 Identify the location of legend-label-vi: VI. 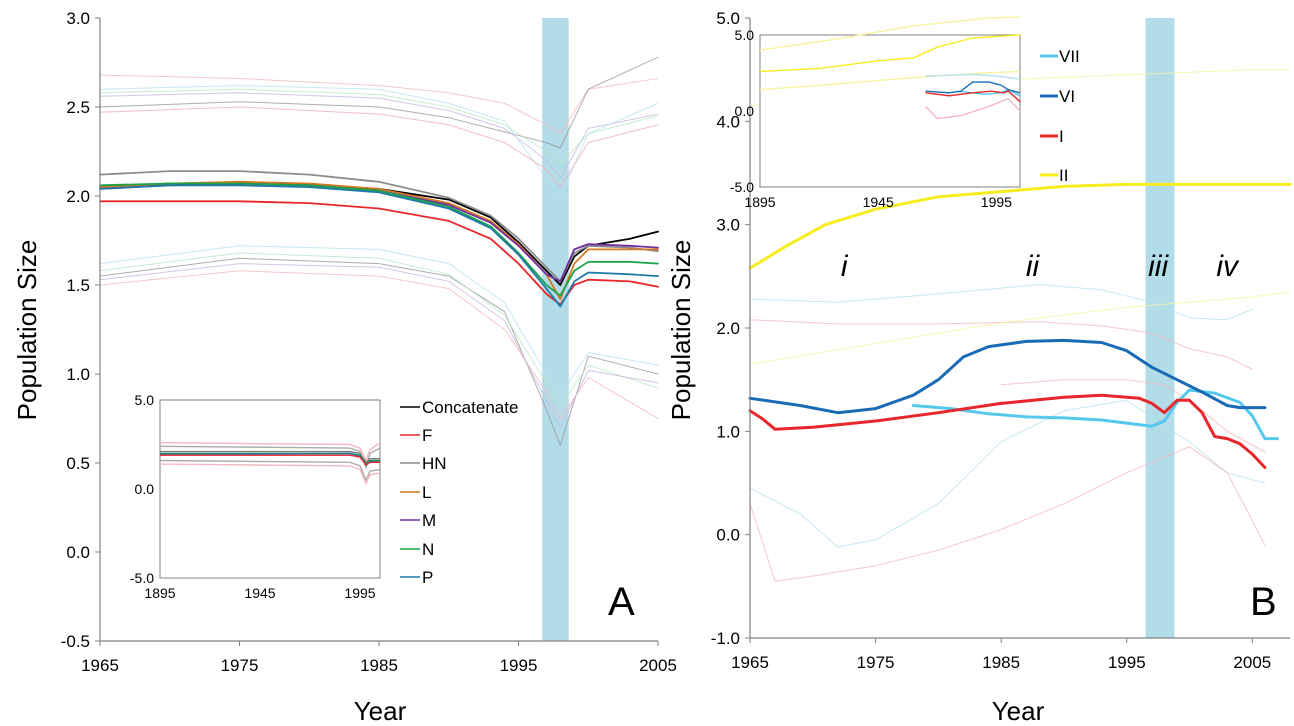
(1067, 96).